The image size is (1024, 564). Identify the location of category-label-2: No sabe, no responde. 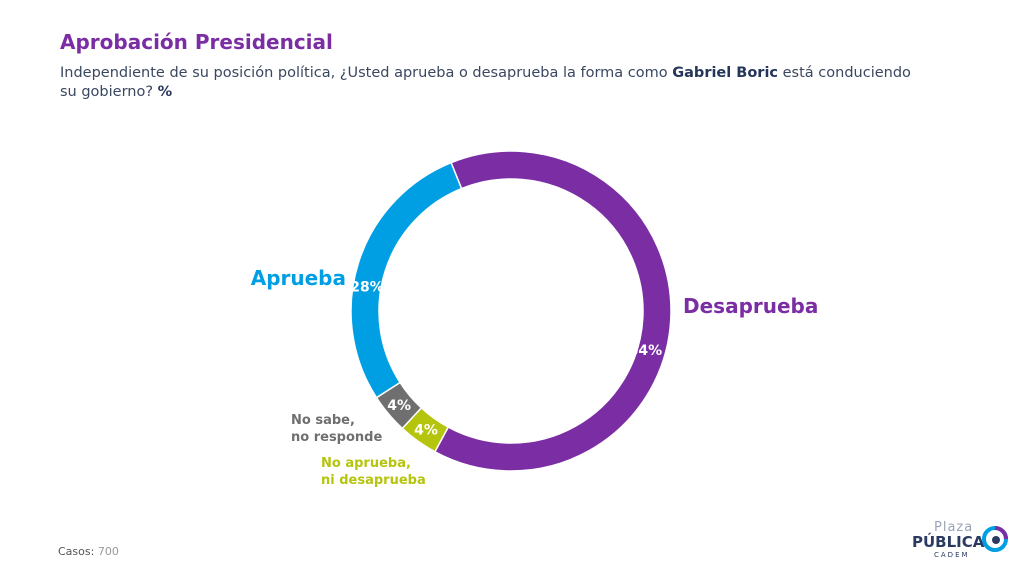
(336, 429).